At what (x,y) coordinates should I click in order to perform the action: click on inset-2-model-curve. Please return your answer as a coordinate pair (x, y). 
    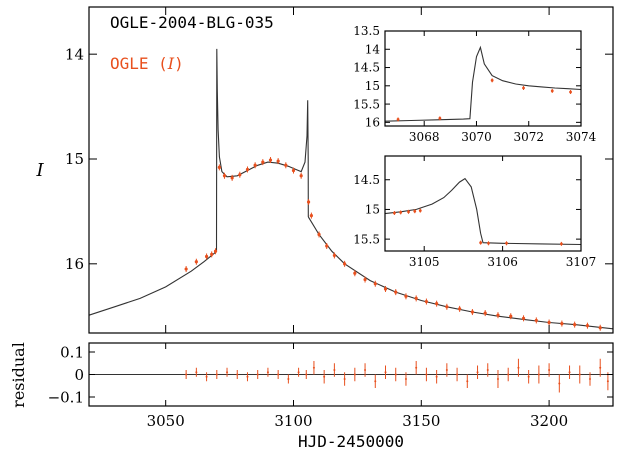
    Looking at the image, I should click on (483, 211).